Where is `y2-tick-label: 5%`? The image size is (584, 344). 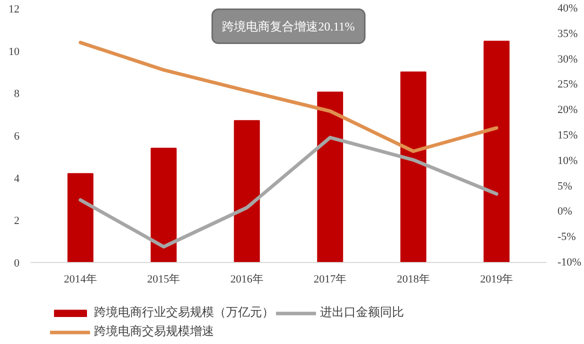
y2-tick-label: 5% is located at coordinates (565, 186).